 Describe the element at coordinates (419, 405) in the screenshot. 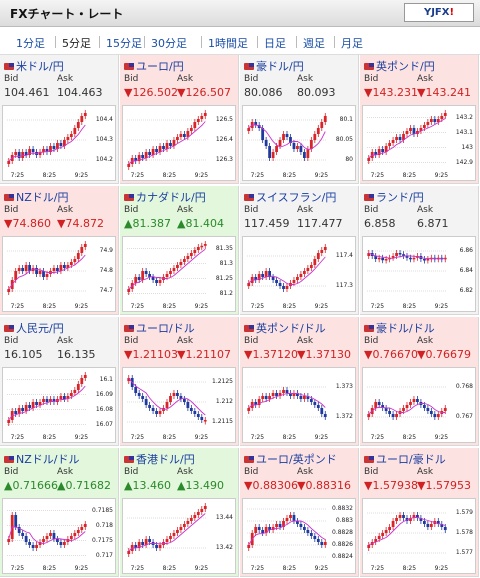

I see `price-chart: 0.768 0.767 7:25 8:25 9:25` at that location.